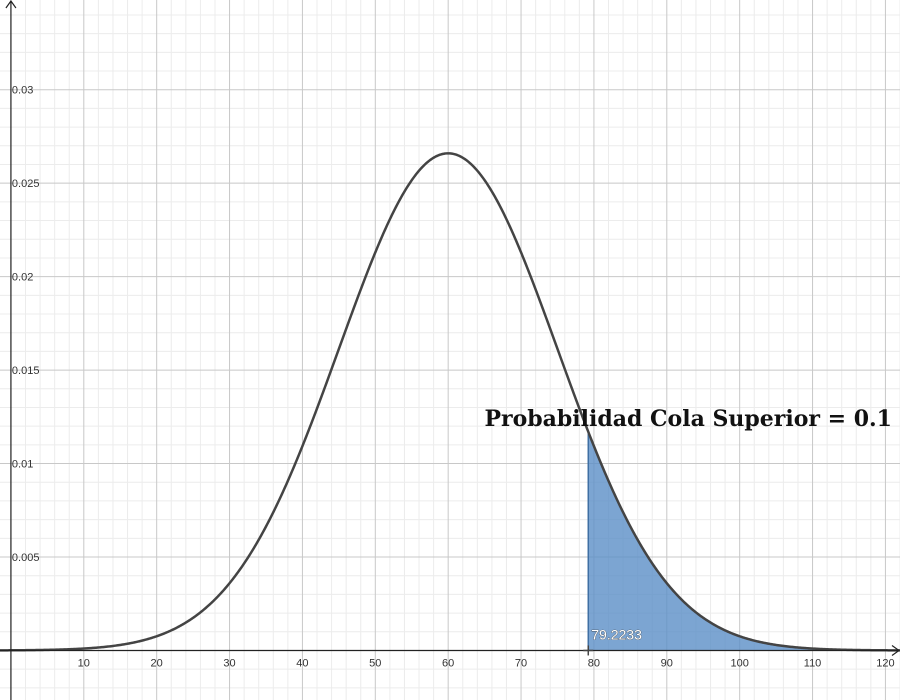 Image resolution: width=900 pixels, height=700 pixels. Describe the element at coordinates (739, 663) in the screenshot. I see `x-tick-label: 100` at that location.